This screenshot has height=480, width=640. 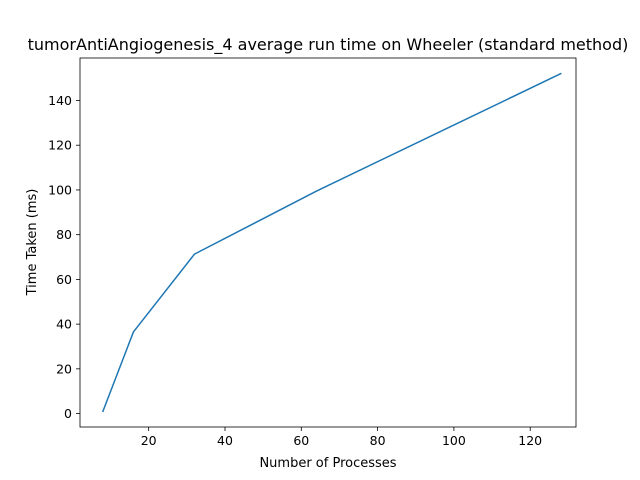 I want to click on x-tick-label: 120, so click(x=530, y=440).